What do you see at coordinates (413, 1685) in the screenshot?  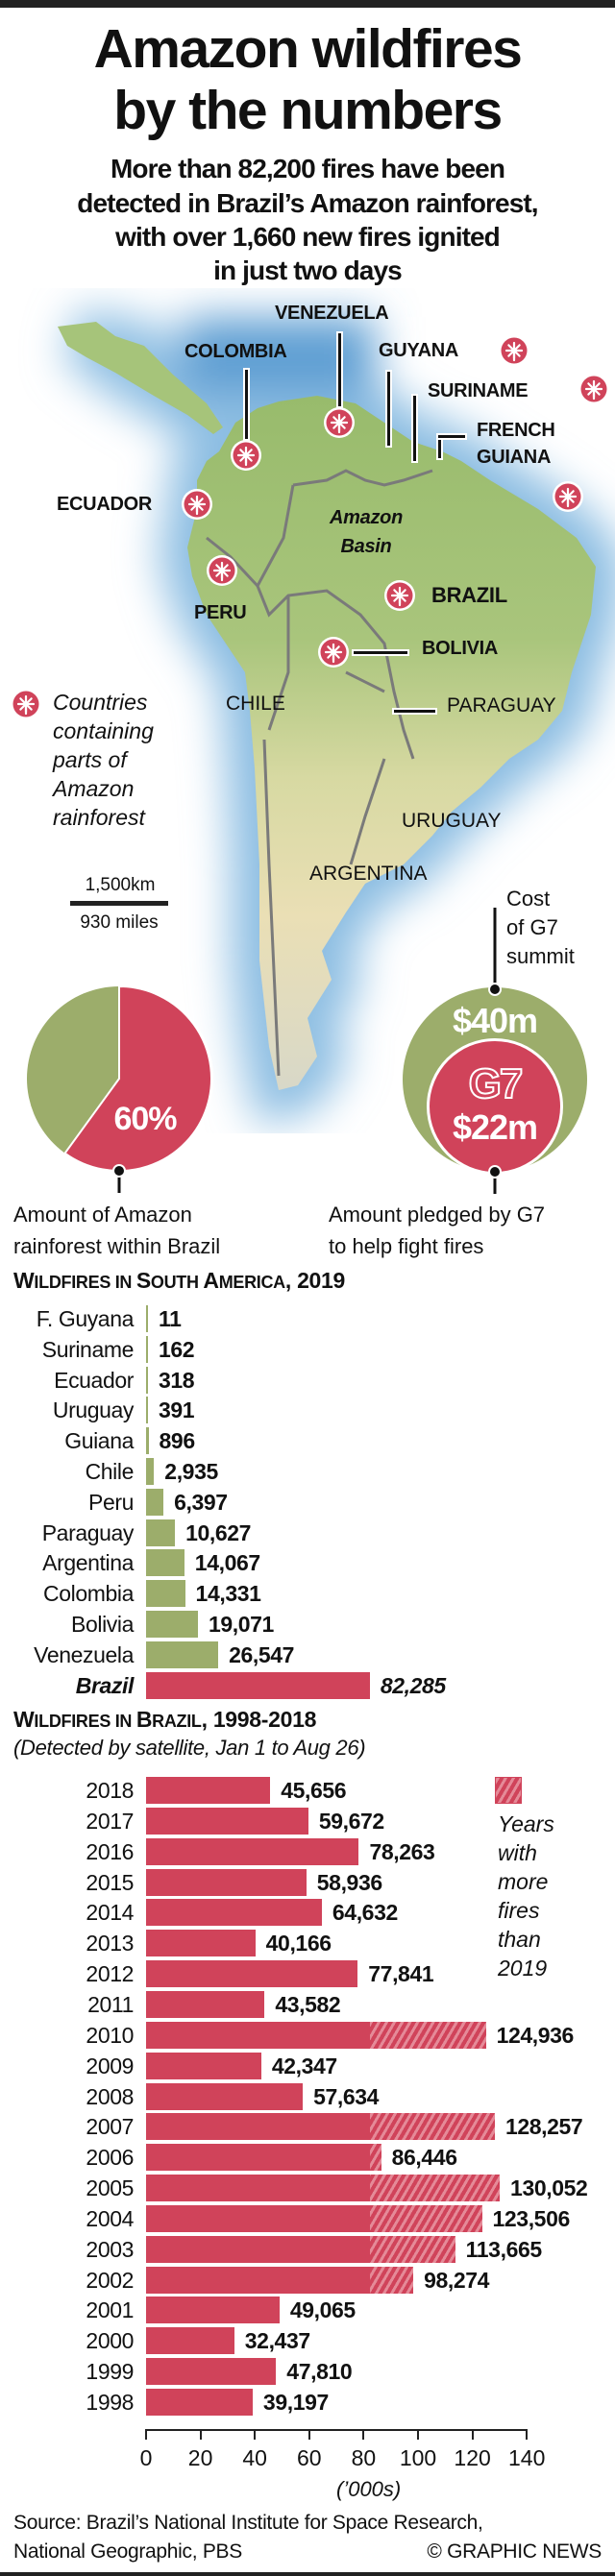 I see `bar-value-label: 82,285` at bounding box center [413, 1685].